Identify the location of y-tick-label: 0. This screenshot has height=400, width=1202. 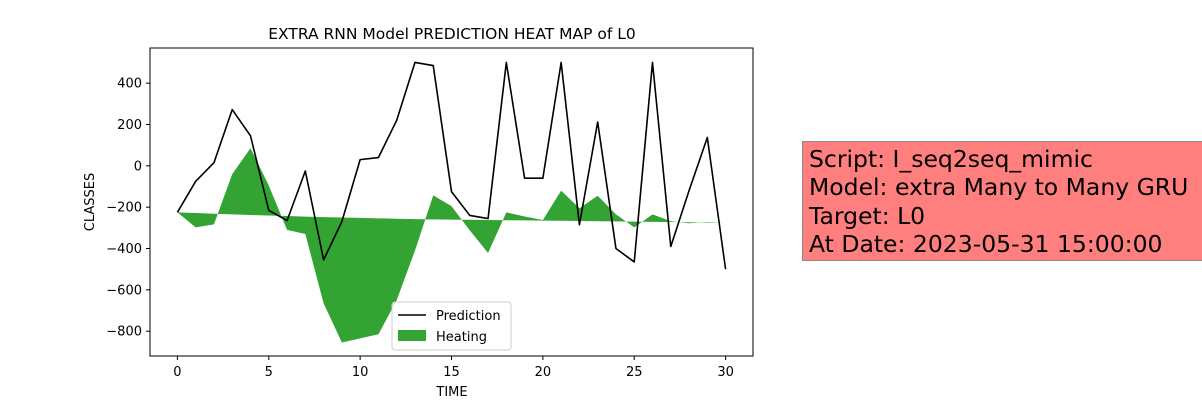
(138, 166).